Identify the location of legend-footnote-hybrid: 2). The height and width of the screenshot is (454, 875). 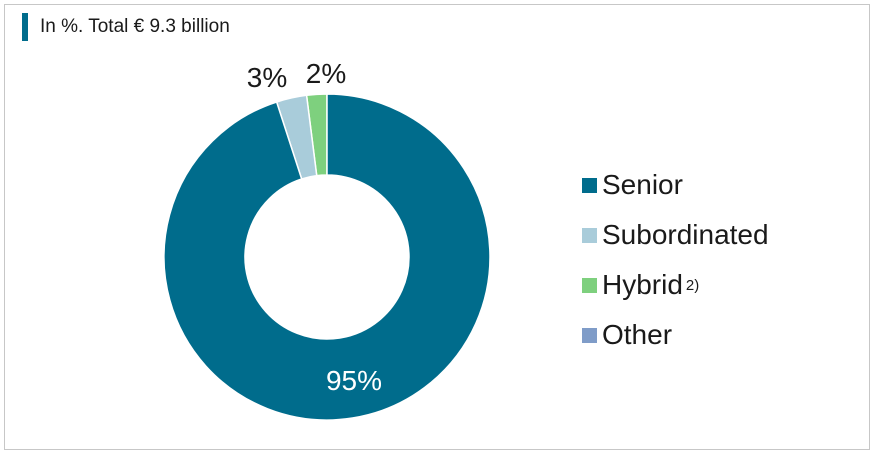
(692, 285).